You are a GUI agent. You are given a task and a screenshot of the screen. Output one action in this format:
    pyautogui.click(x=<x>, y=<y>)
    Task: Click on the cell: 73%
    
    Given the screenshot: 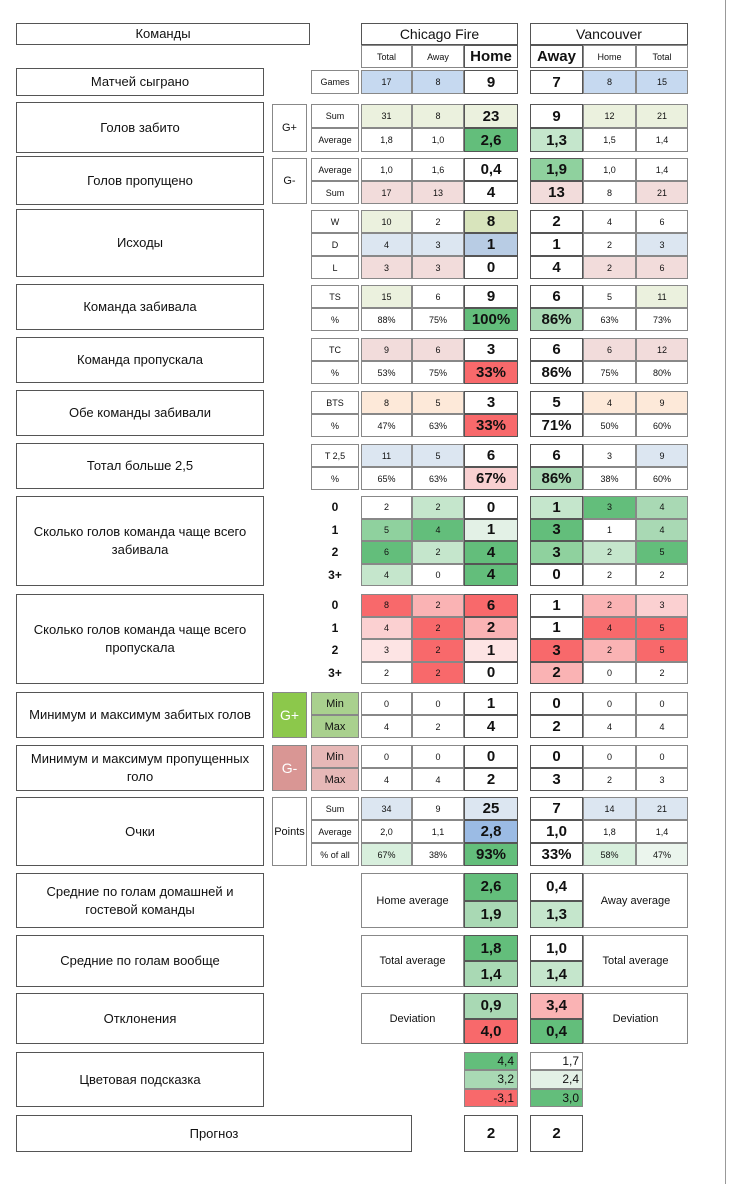 What is the action you would take?
    pyautogui.click(x=662, y=319)
    